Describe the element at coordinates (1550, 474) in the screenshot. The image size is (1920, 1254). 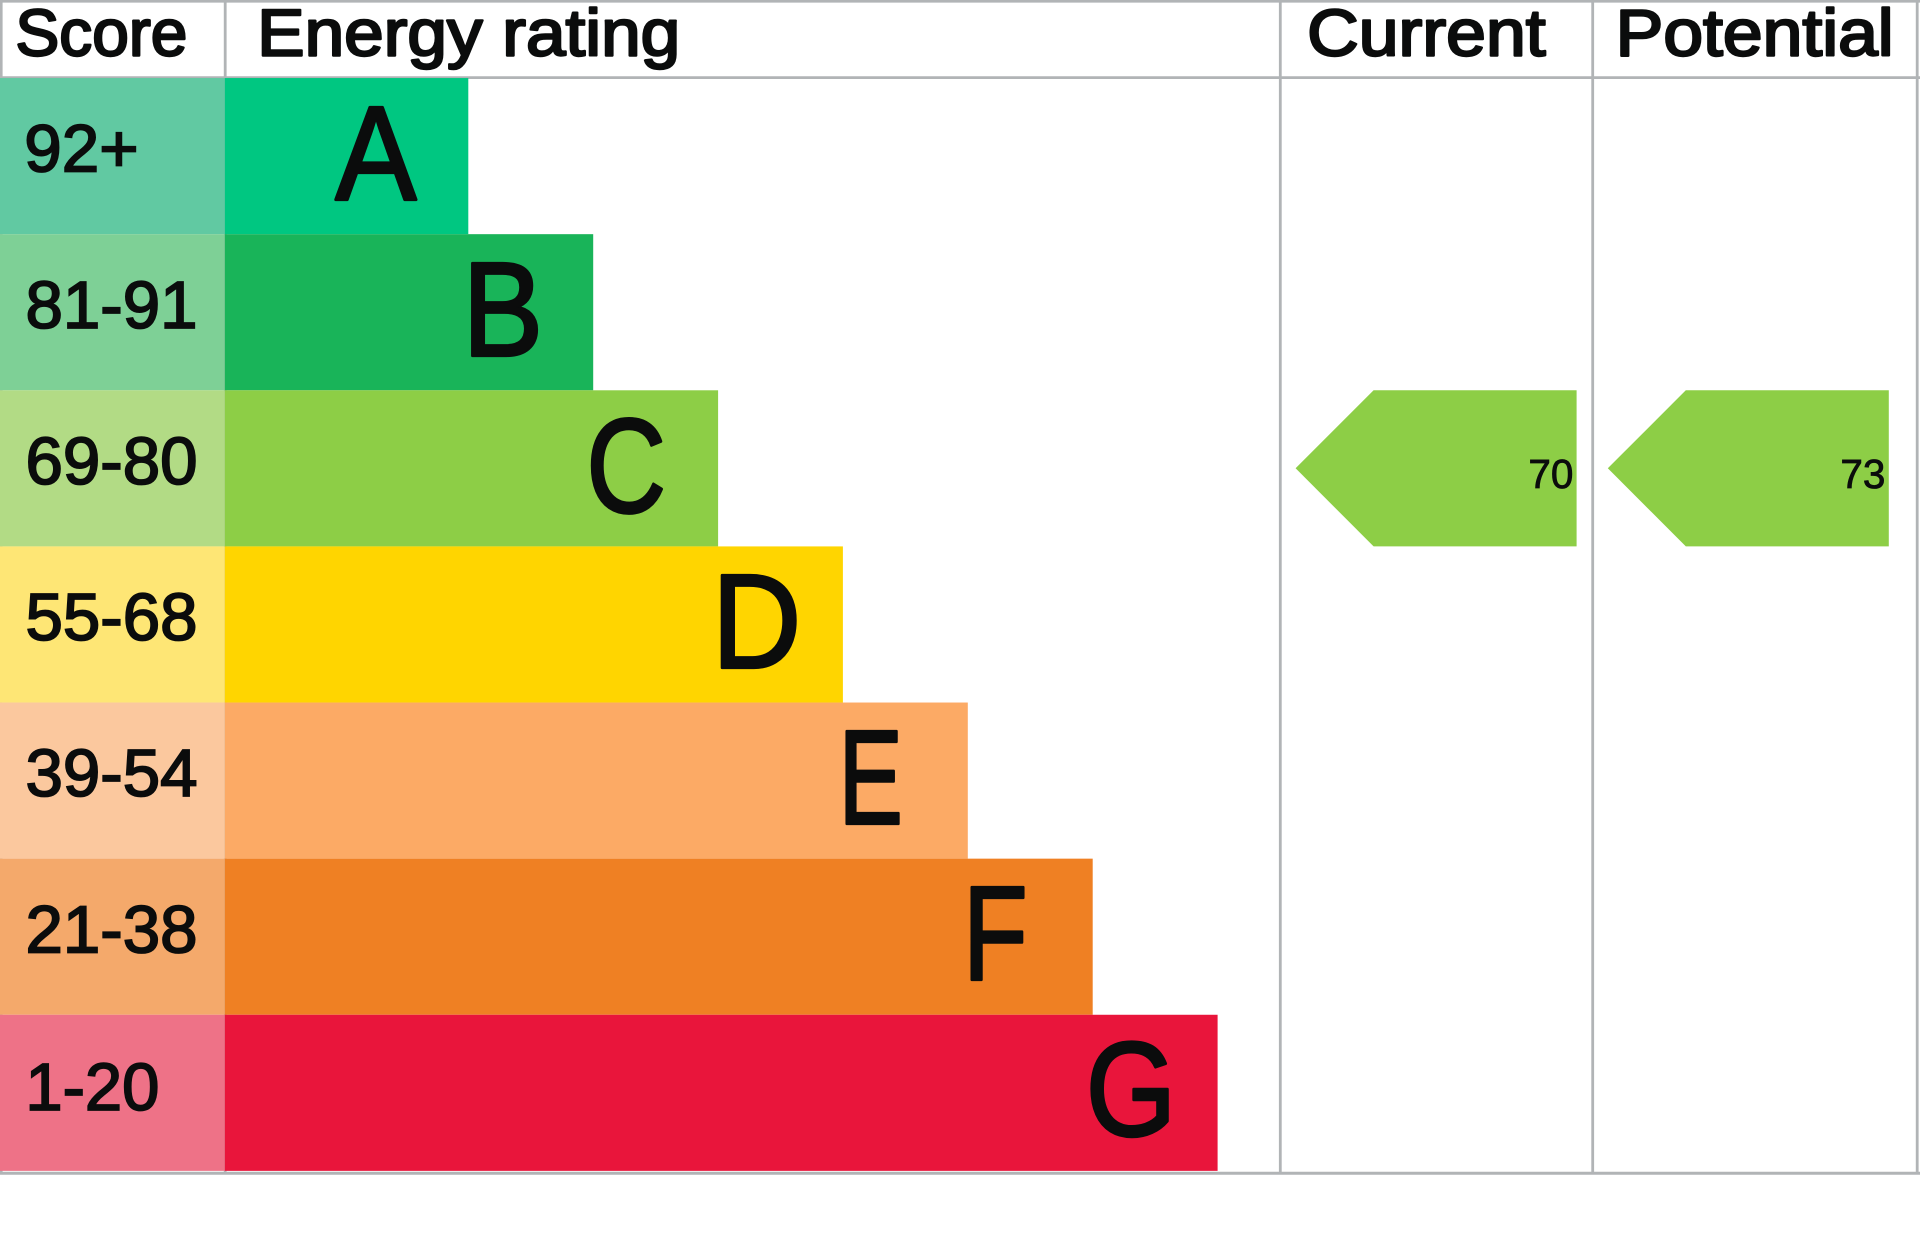
I see `svg-text: 70` at that location.